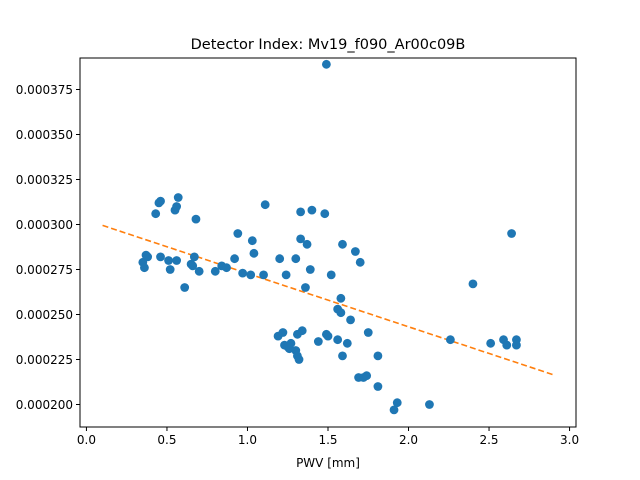 Image resolution: width=640 pixels, height=480 pixels. I want to click on x-tick-label: 1.5, so click(327, 440).